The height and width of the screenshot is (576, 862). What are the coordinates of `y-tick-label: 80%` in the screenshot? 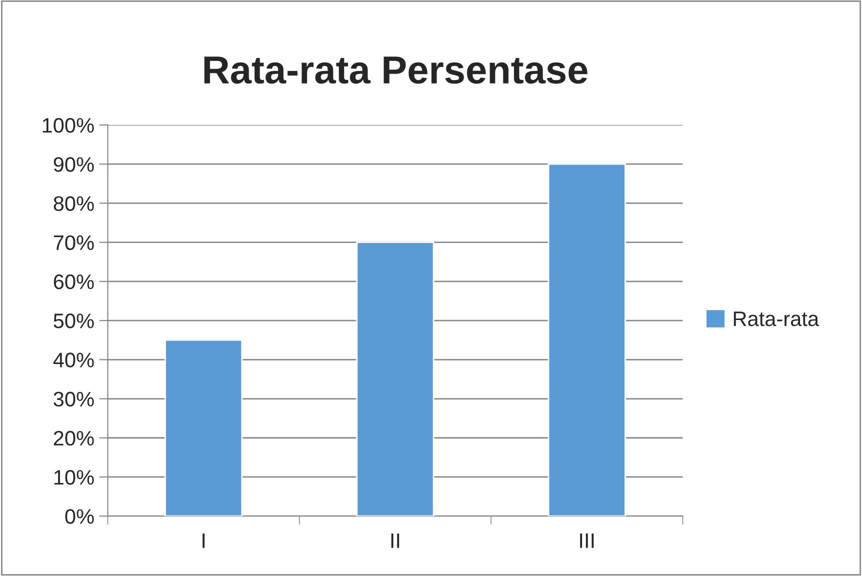 It's located at (74, 203).